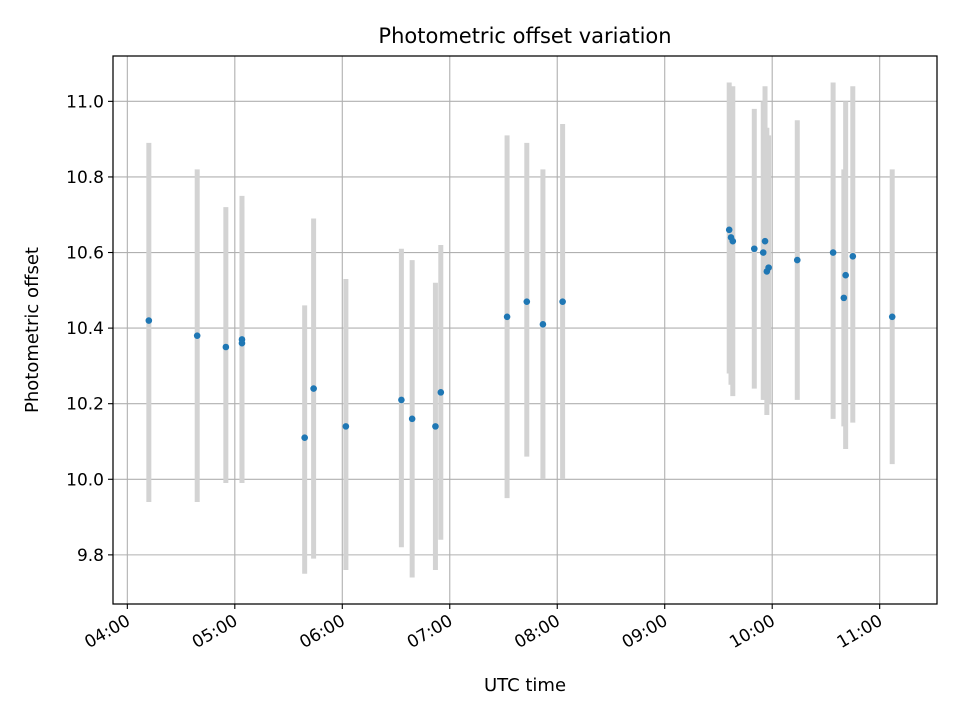  What do you see at coordinates (524, 36) in the screenshot?
I see `chart-title: Photometric offset variation` at bounding box center [524, 36].